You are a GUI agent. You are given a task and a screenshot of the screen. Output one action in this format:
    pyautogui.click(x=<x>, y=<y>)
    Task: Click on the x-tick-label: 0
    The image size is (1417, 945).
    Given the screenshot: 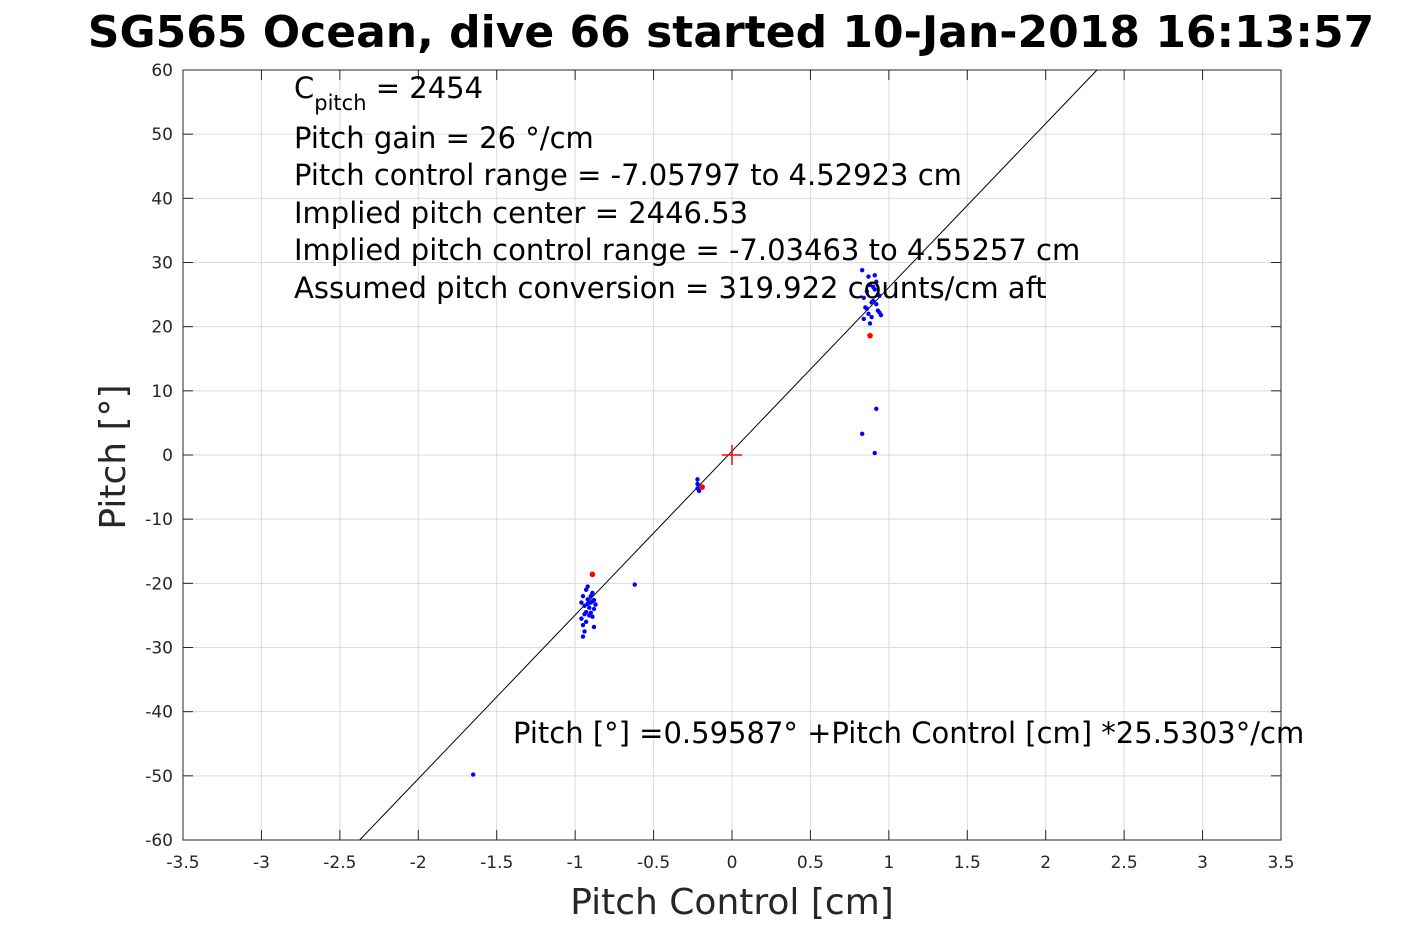 What is the action you would take?
    pyautogui.click(x=732, y=863)
    